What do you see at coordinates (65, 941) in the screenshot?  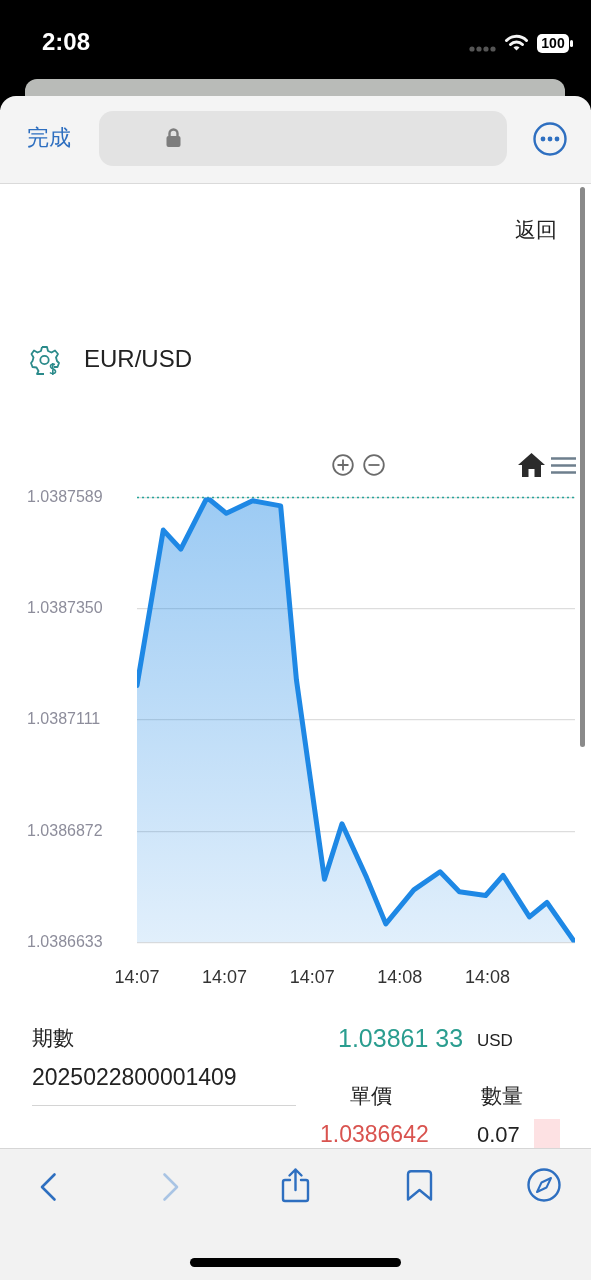 I see `y-tick-label: 1.0386633` at bounding box center [65, 941].